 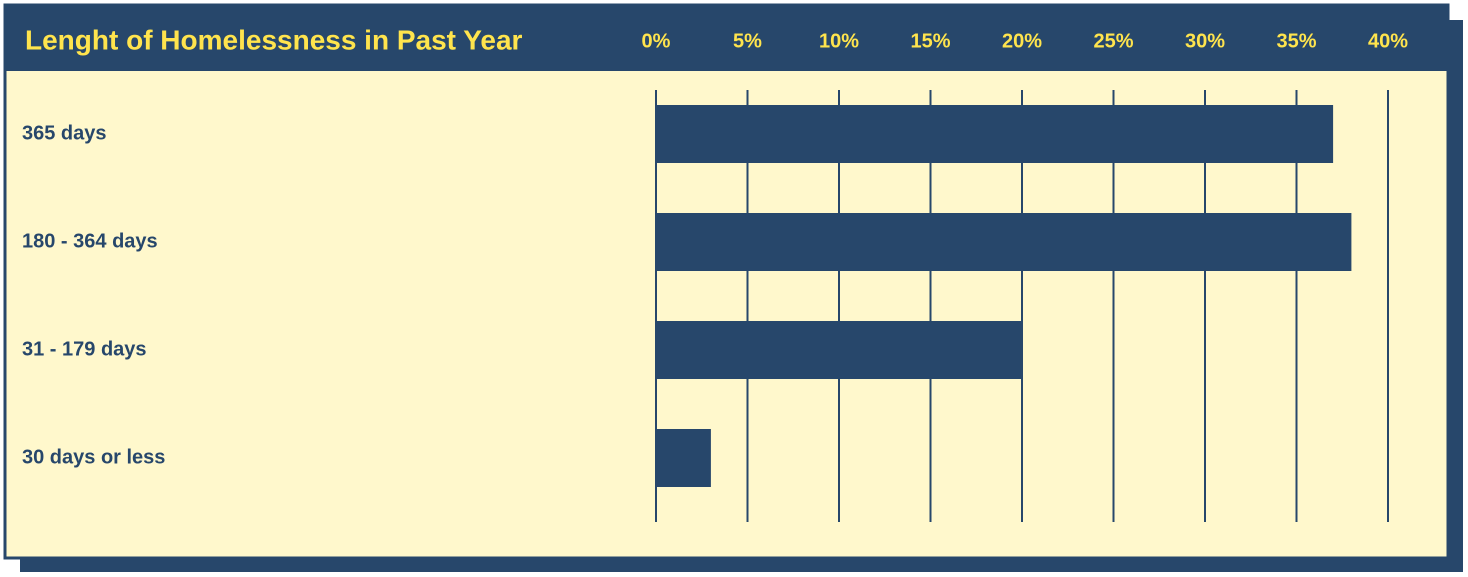 I want to click on chart-title: Lenght of Homelessness in Past Year, so click(x=274, y=39).